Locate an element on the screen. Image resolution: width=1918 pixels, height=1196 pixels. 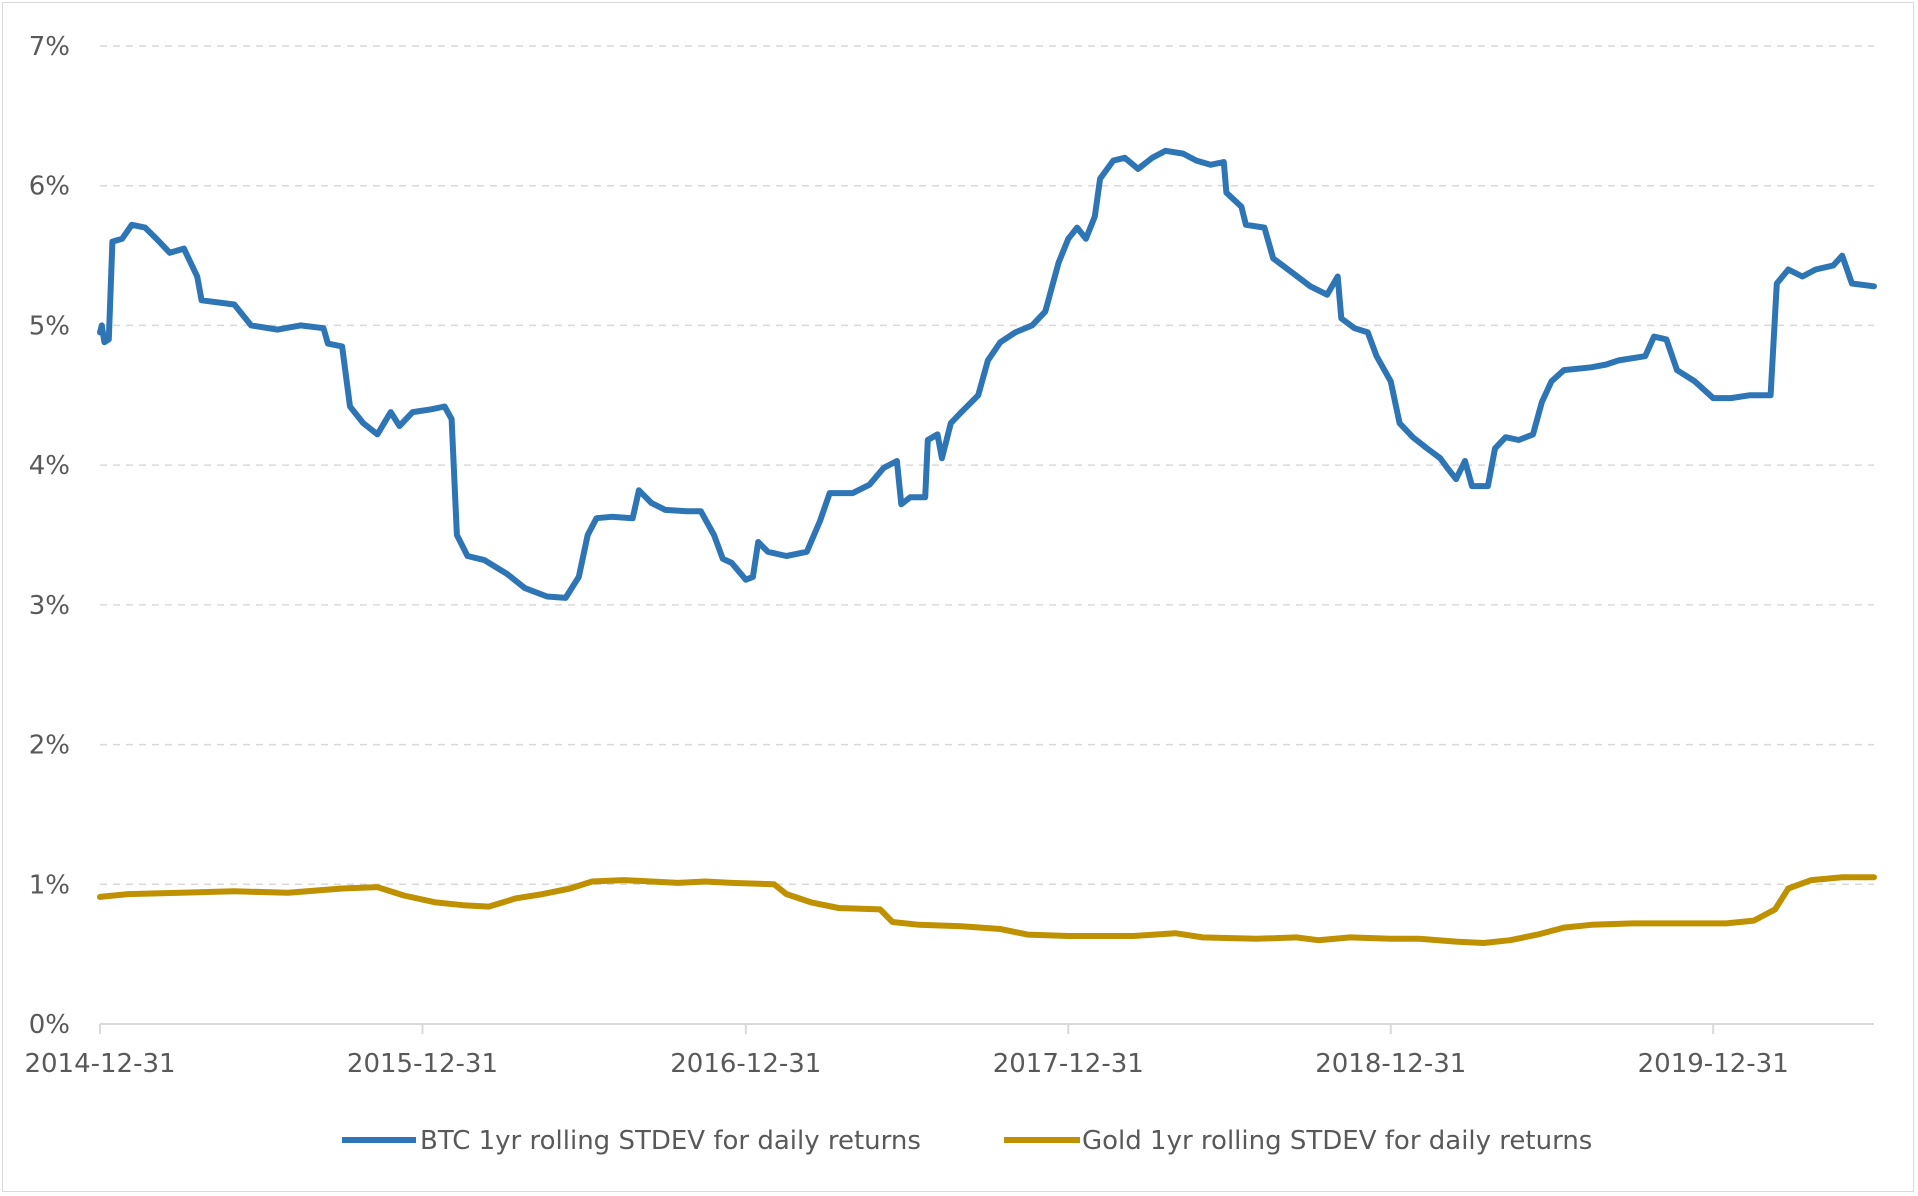
y-tick-label: 7% is located at coordinates (49, 47).